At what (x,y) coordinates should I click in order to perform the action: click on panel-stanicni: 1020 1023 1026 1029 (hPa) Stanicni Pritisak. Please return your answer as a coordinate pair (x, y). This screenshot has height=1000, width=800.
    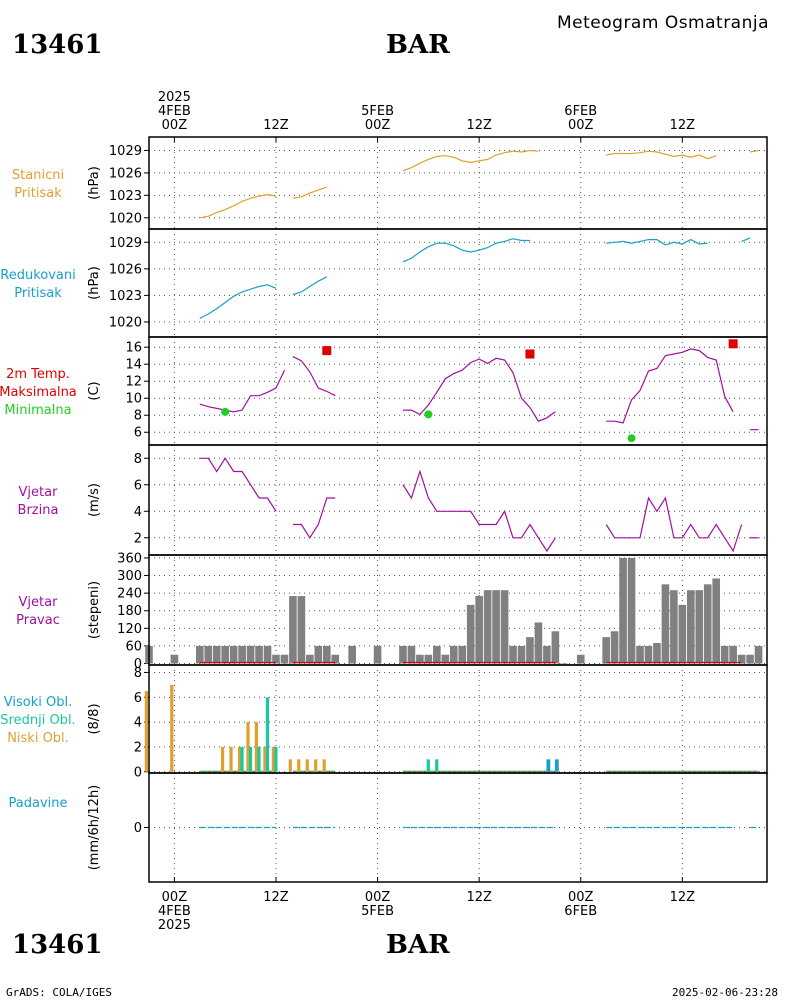
    Looking at the image, I should click on (390, 183).